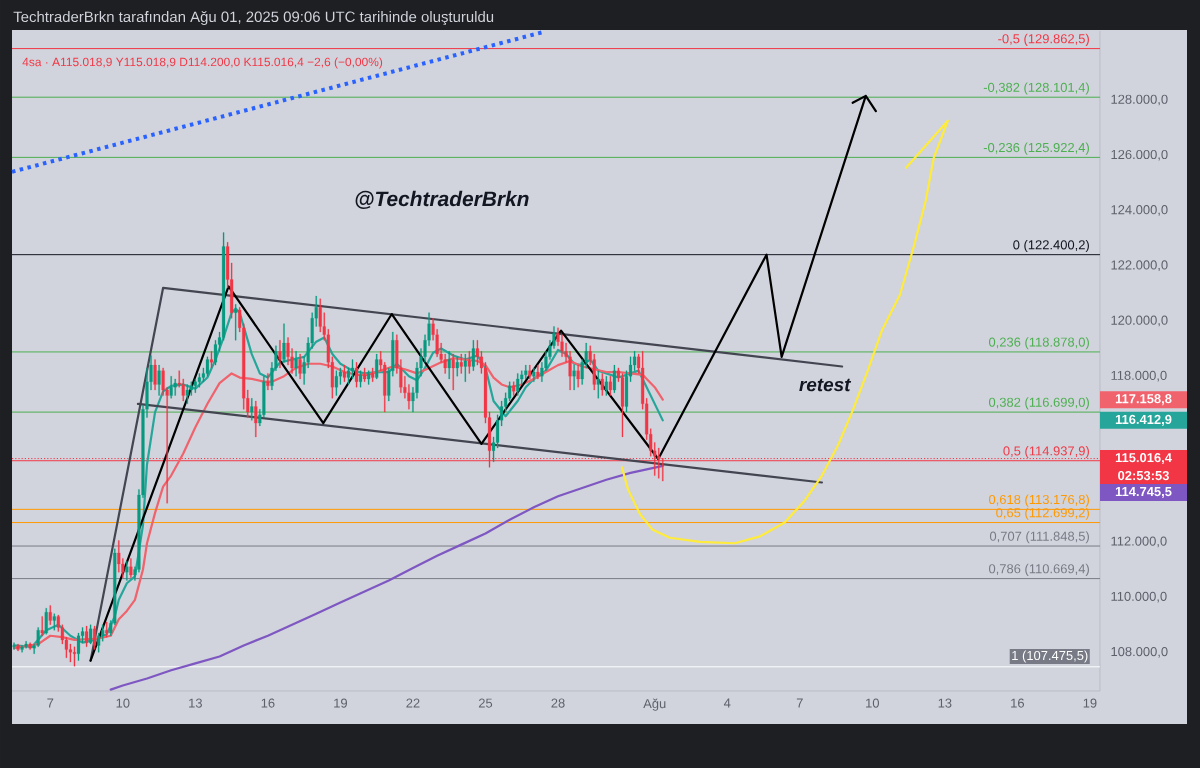  I want to click on ref-line-label: 1 (107.475,5), so click(1050, 656).